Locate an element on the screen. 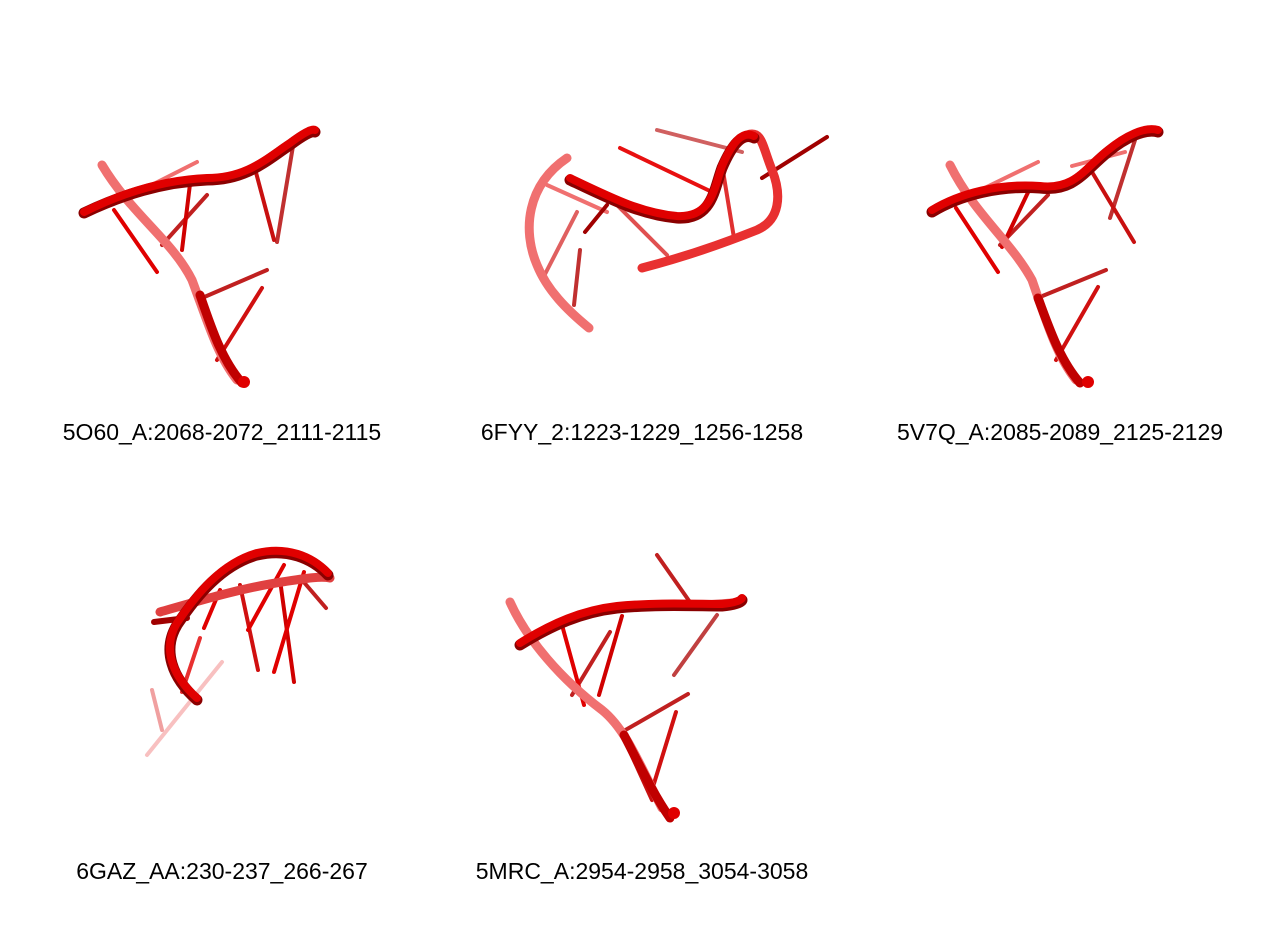 The width and height of the screenshot is (1280, 940). structure-panel-4: 6GAZ_AA:230-237_266-267 is located at coordinates (222, 662).